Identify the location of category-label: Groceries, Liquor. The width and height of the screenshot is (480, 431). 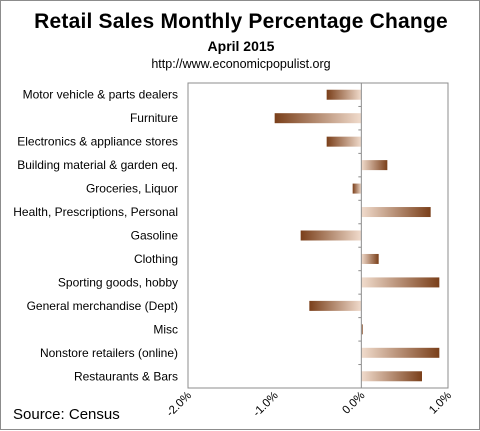
(132, 189).